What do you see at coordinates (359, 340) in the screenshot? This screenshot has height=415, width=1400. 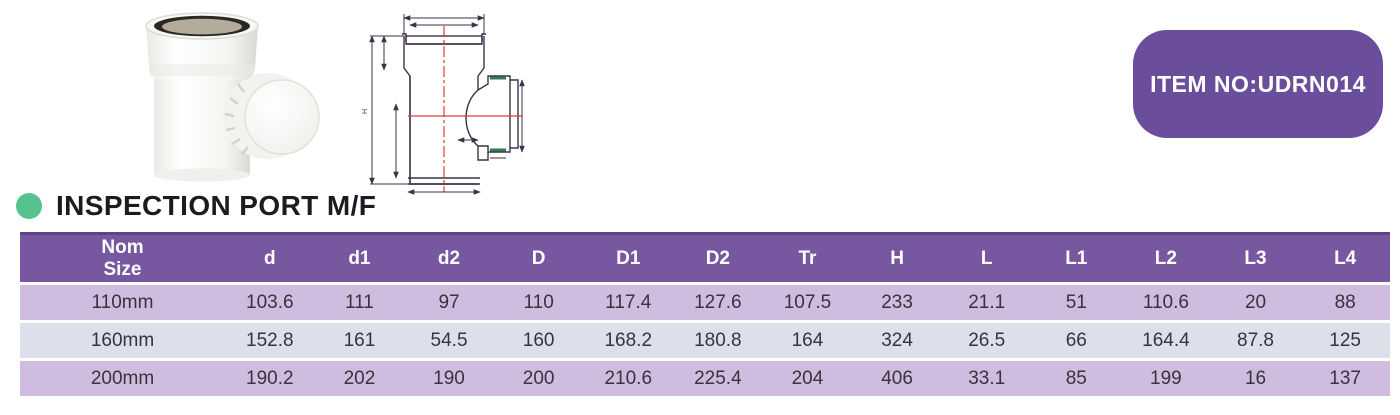 I see `cell-d1: 161` at bounding box center [359, 340].